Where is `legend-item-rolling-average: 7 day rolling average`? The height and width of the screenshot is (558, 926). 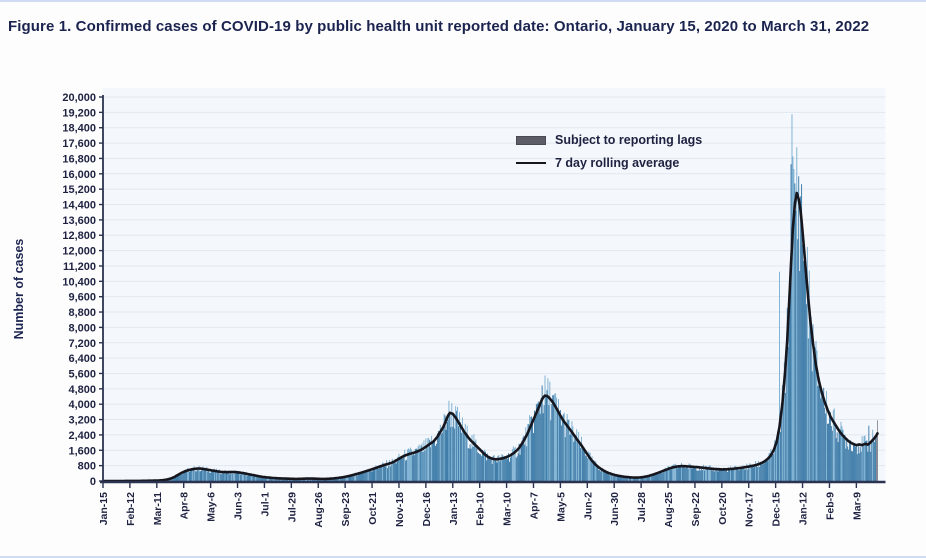
legend-item-rolling-average: 7 day rolling average is located at coordinates (609, 163).